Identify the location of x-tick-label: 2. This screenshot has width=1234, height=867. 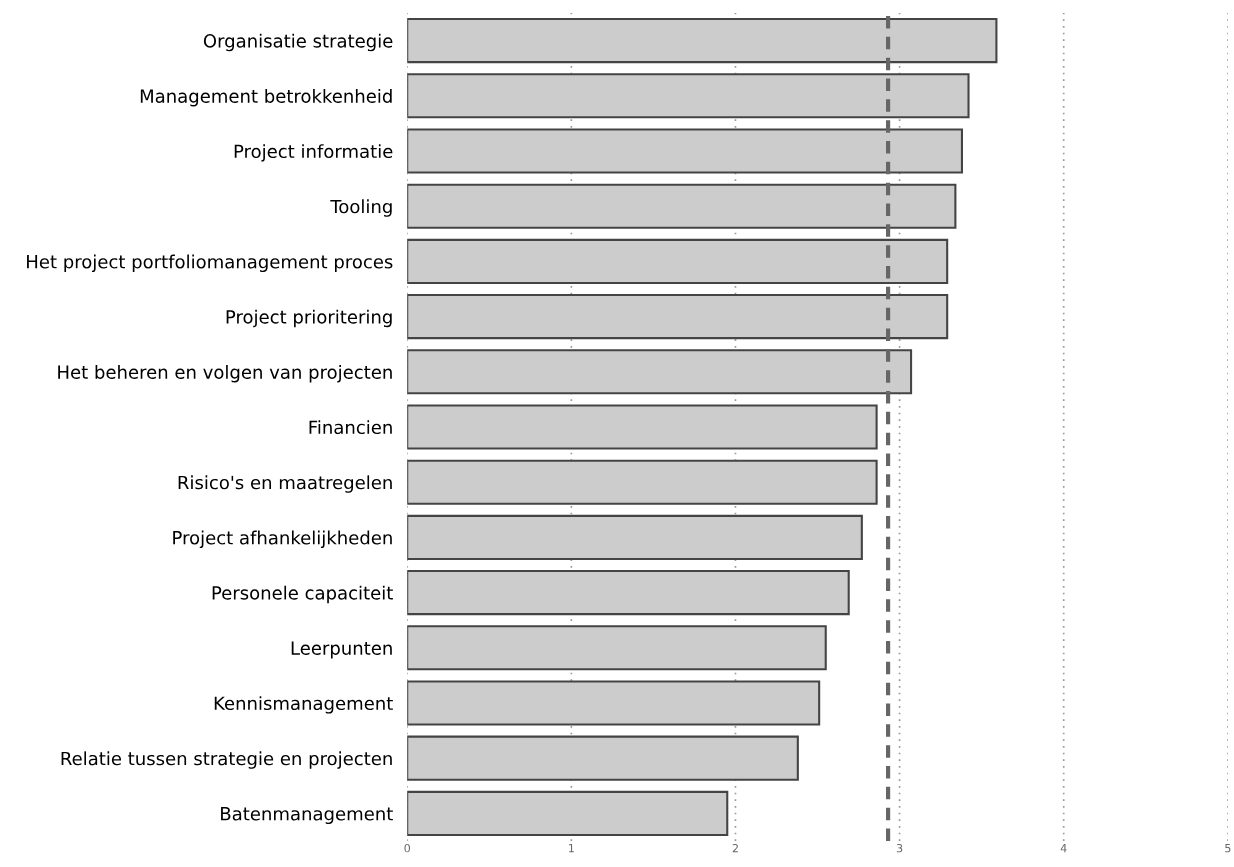
(735, 848).